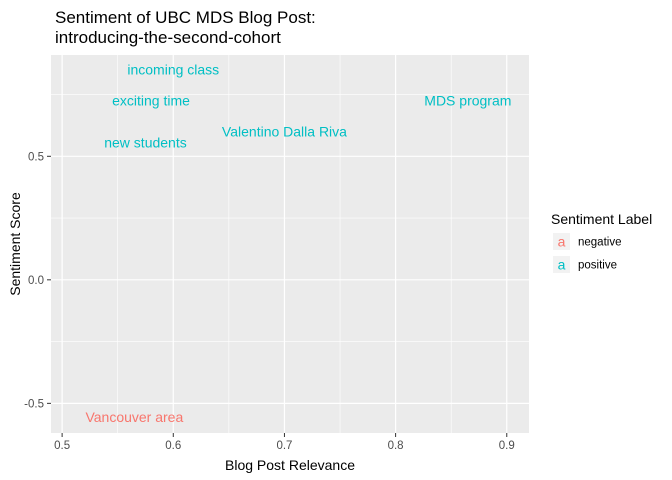 The width and height of the screenshot is (672, 480). Describe the element at coordinates (396, 446) in the screenshot. I see `x-tick-label: 0.8` at that location.